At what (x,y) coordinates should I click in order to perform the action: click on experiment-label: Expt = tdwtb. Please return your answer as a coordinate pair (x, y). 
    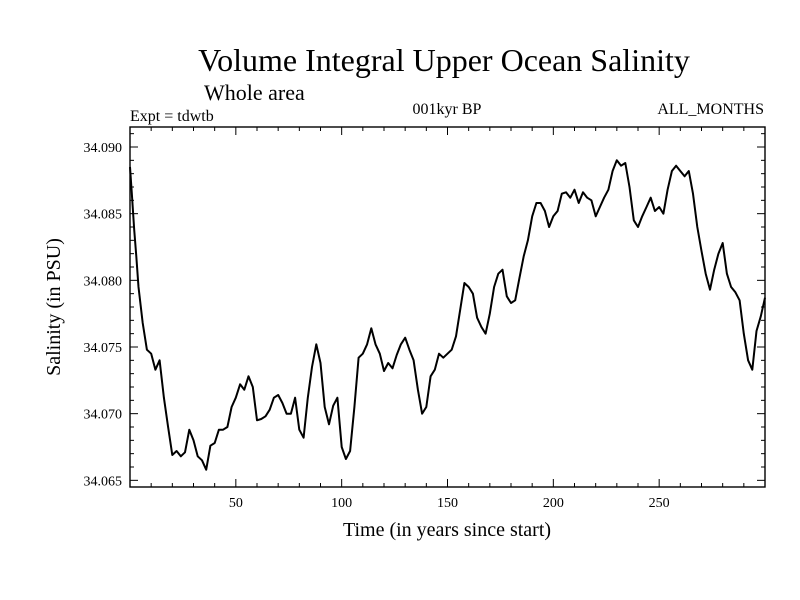
    Looking at the image, I should click on (172, 116).